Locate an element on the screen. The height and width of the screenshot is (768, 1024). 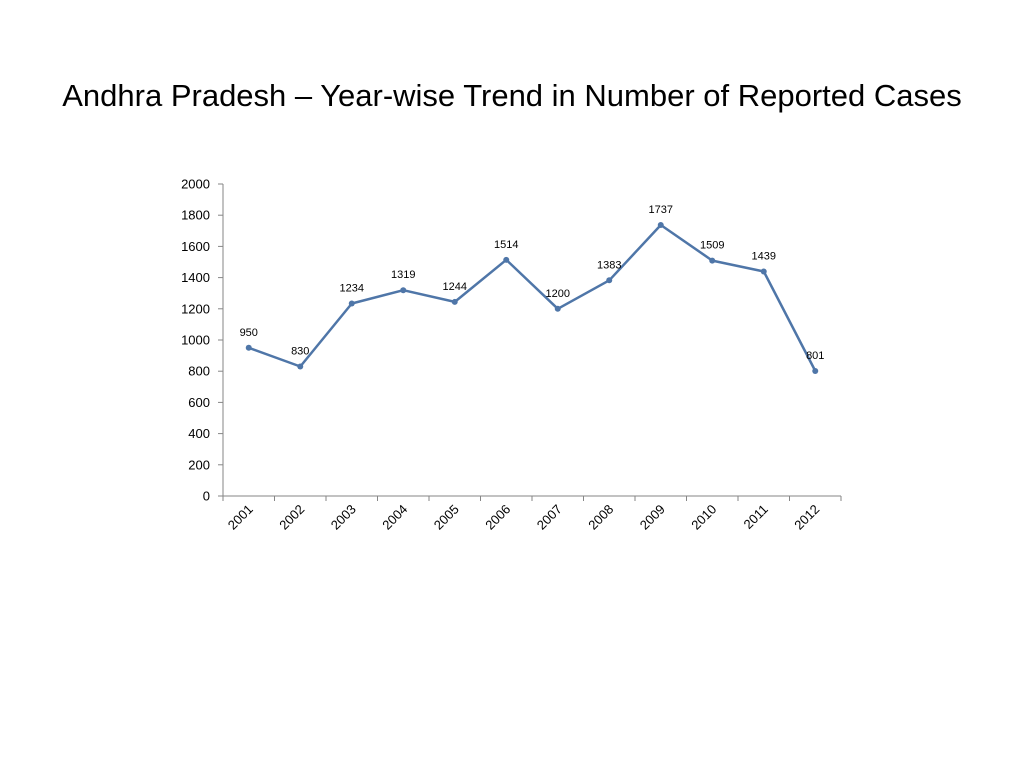
y-tick-label: 200 is located at coordinates (199, 464).